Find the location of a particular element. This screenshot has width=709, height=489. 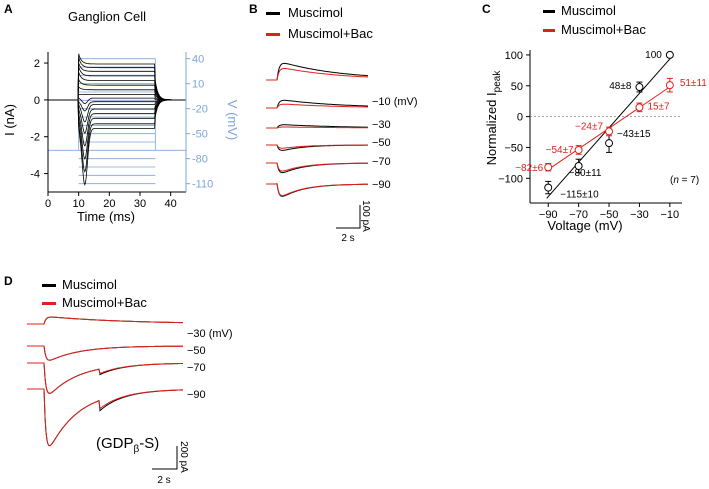

panel-c-xtick-label: −70 is located at coordinates (578, 215).